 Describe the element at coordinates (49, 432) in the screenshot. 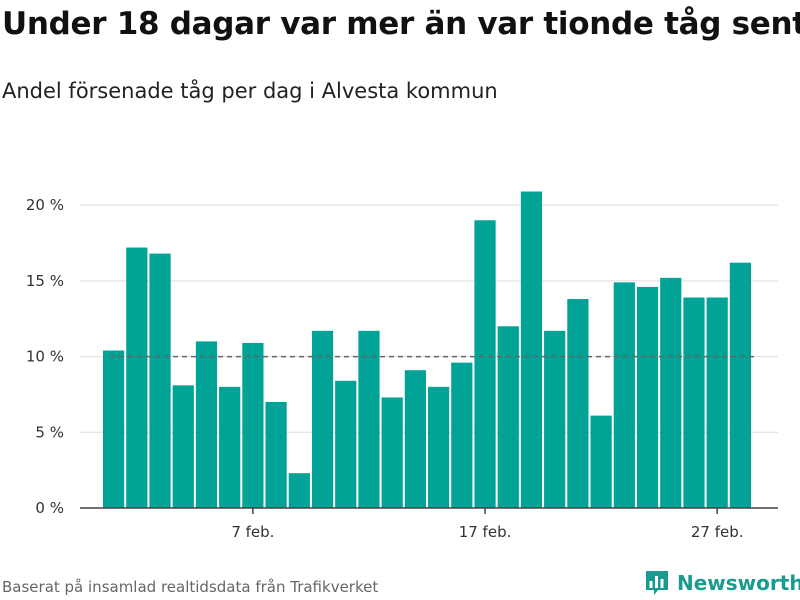

I see `y-tick-label: 5 %` at that location.